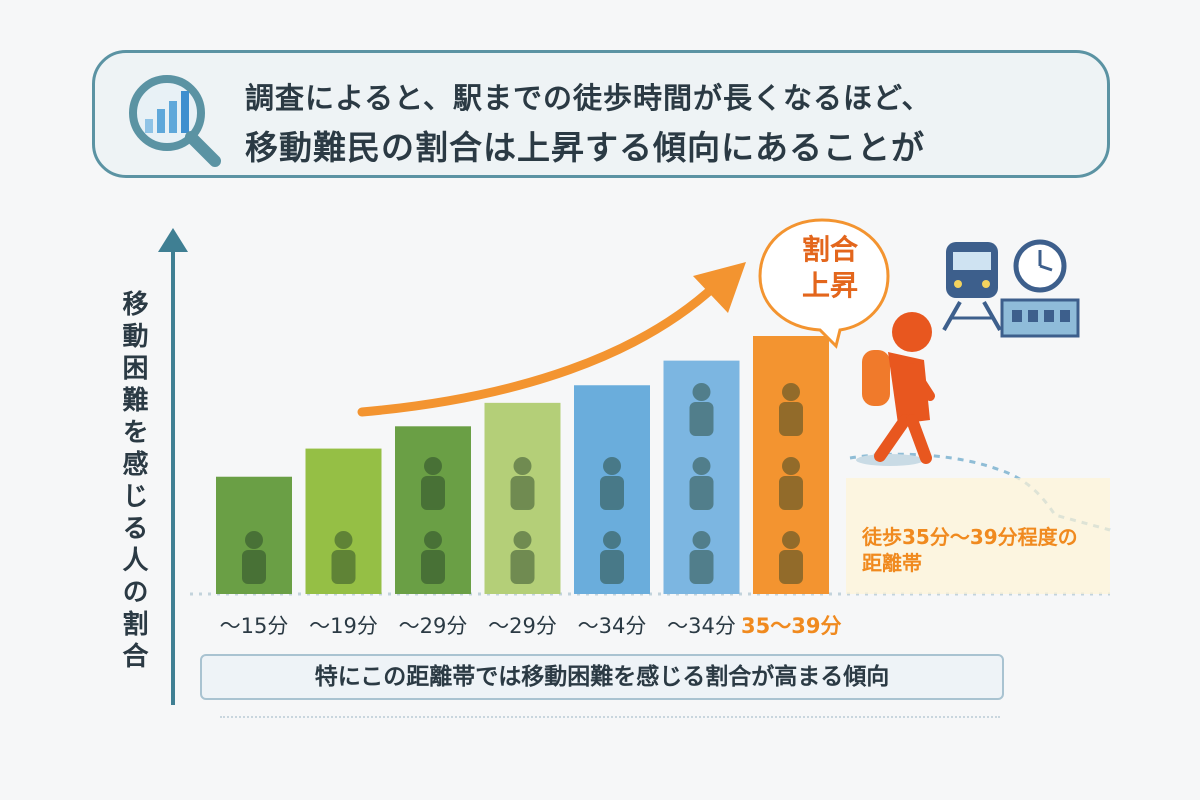 The height and width of the screenshot is (800, 1200). I want to click on footnote-dotted-line, so click(610, 717).